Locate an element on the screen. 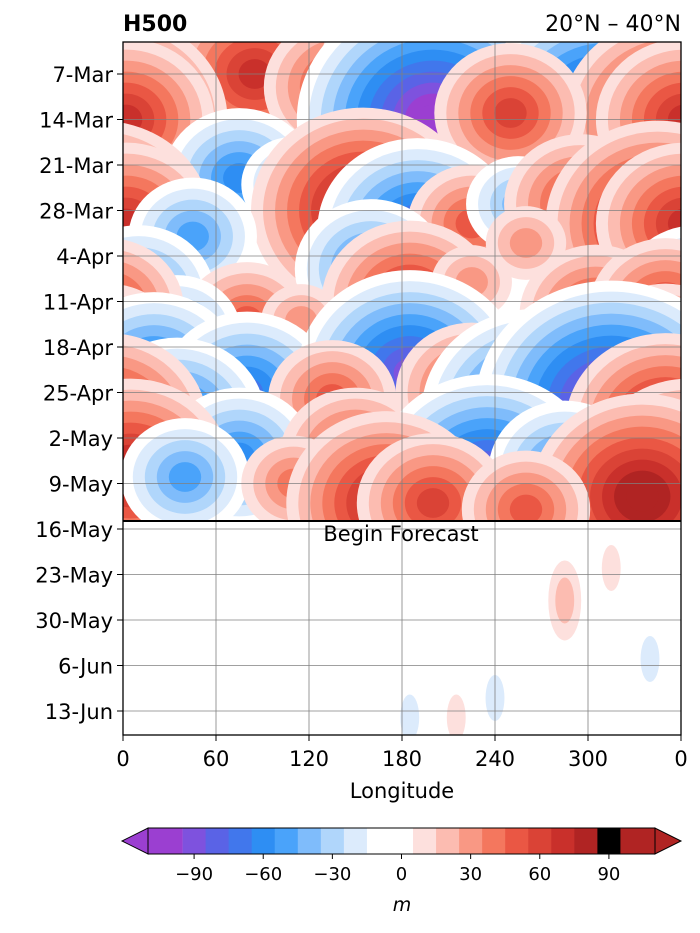  colorbar-tick-label: 90 is located at coordinates (608, 874).